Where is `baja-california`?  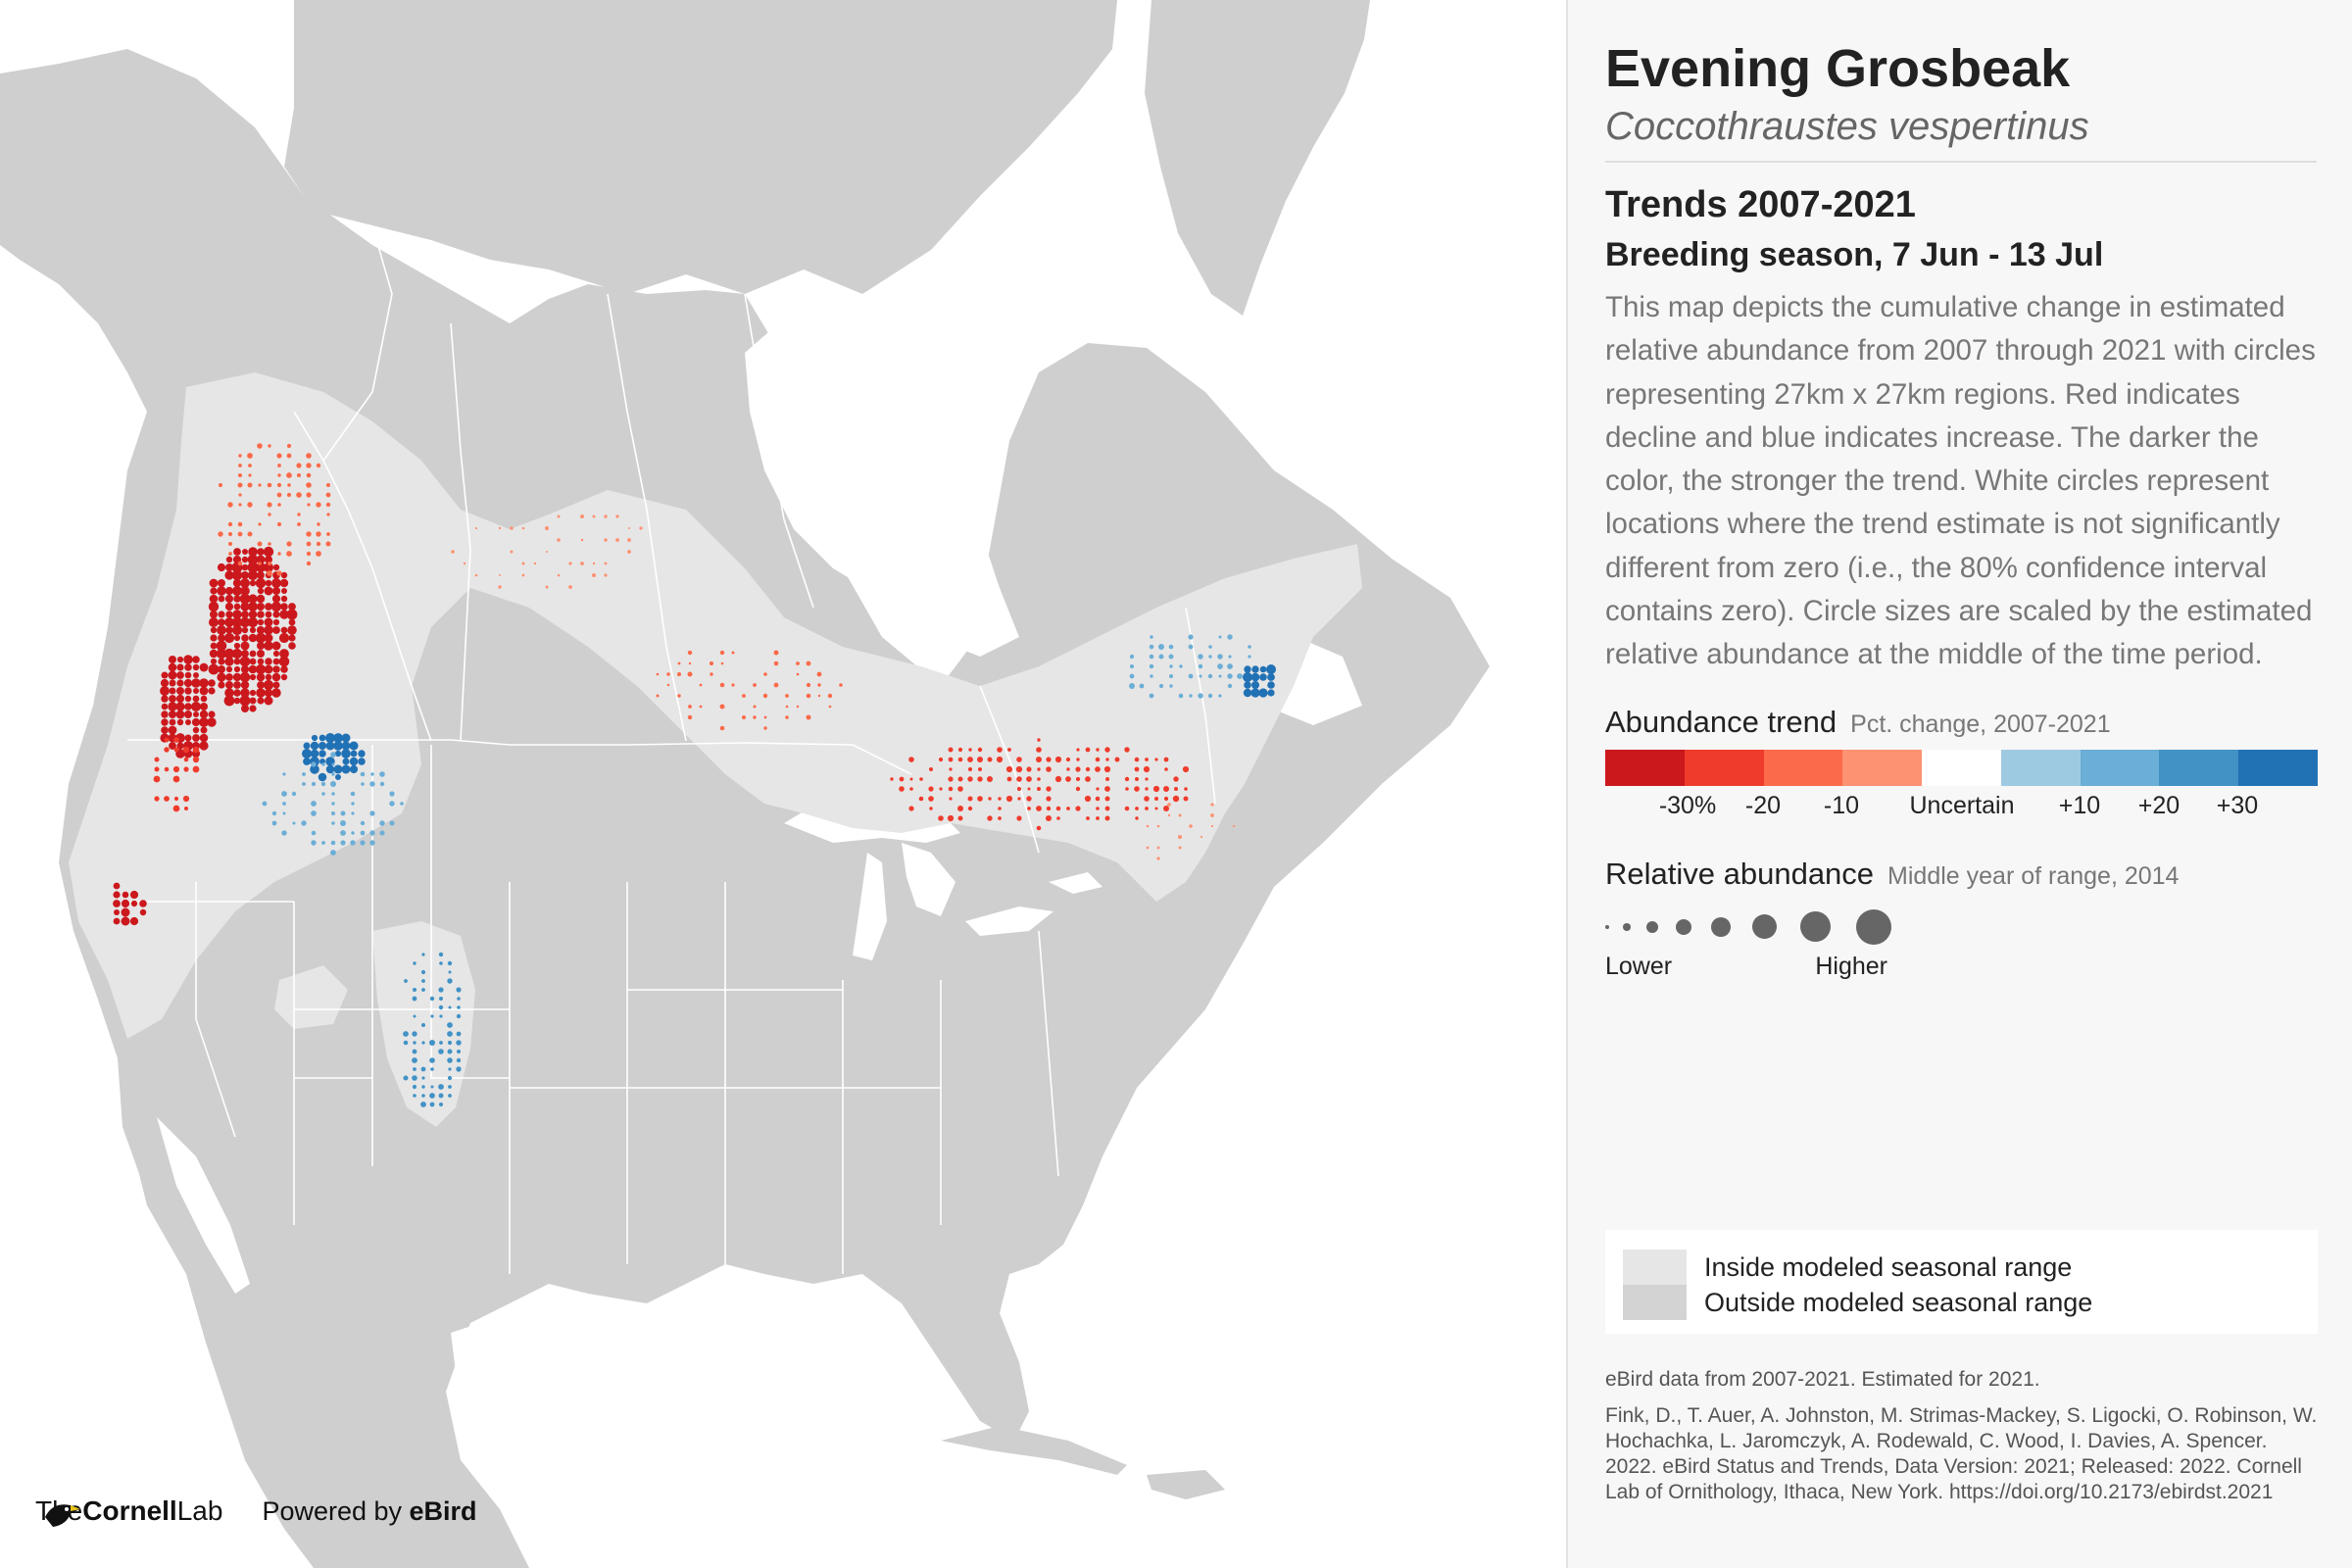 baja-california is located at coordinates (174, 1190).